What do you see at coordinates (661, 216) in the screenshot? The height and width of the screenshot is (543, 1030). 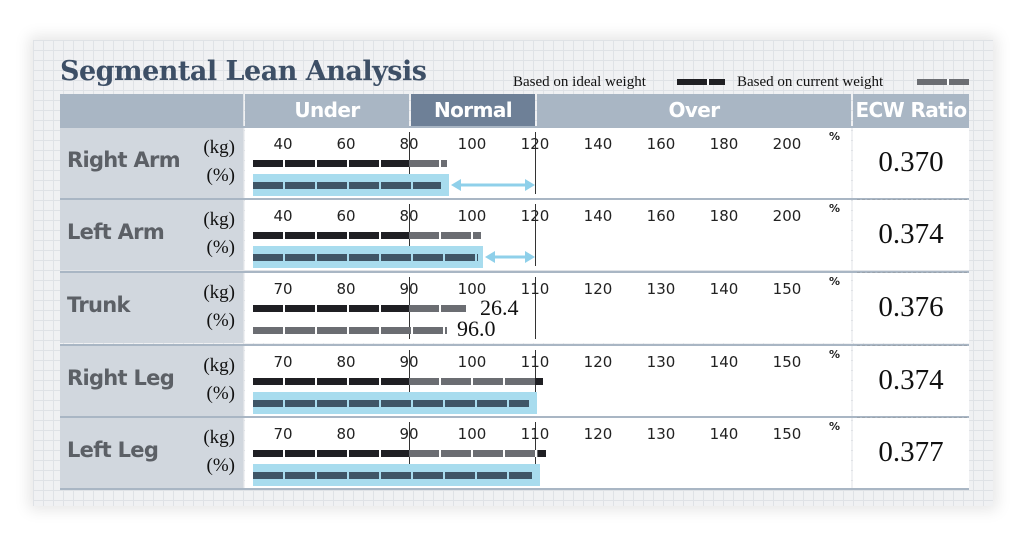 I see `tick-label: 160` at bounding box center [661, 216].